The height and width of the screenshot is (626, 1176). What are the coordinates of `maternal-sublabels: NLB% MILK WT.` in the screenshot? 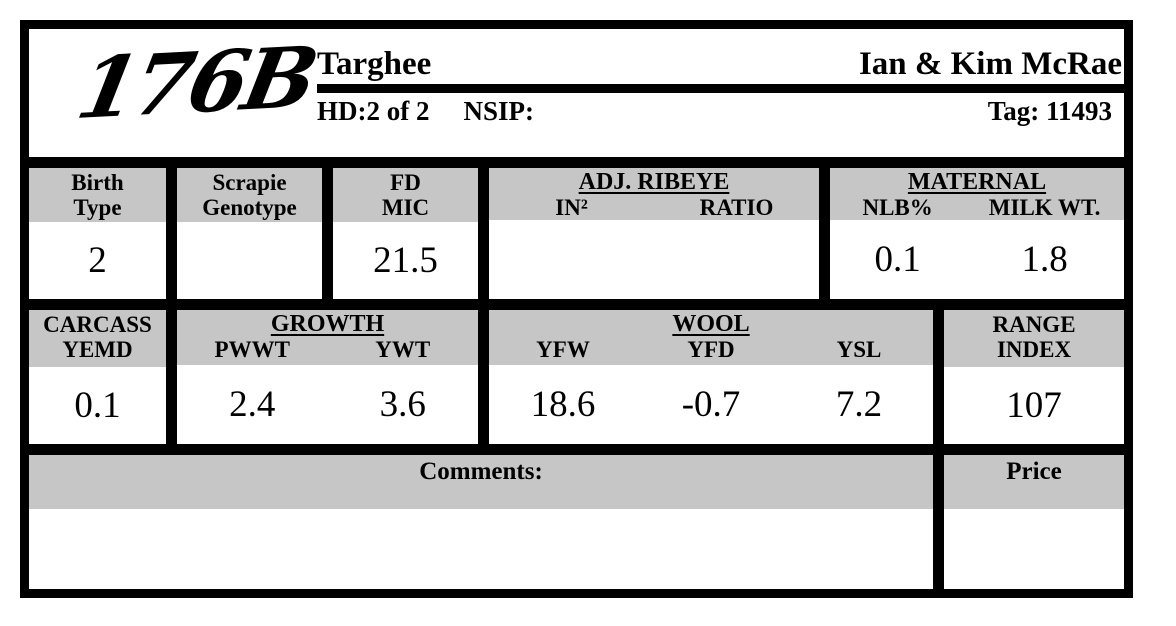 It's located at (977, 207).